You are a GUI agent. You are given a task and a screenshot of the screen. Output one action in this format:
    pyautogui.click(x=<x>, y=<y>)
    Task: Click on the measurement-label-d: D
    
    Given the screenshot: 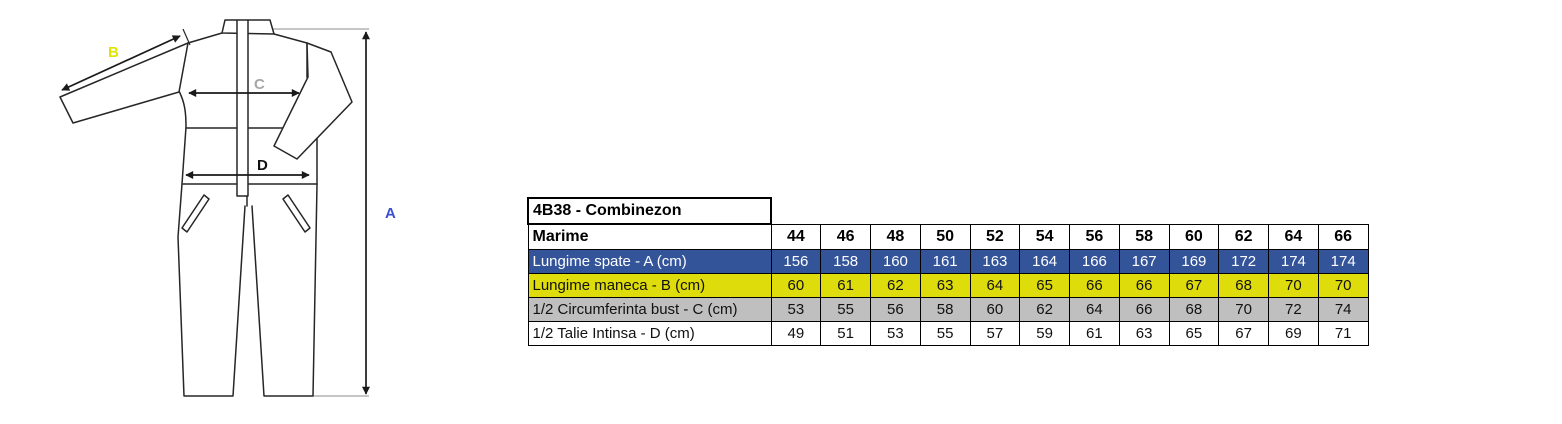 What is the action you would take?
    pyautogui.click(x=262, y=165)
    